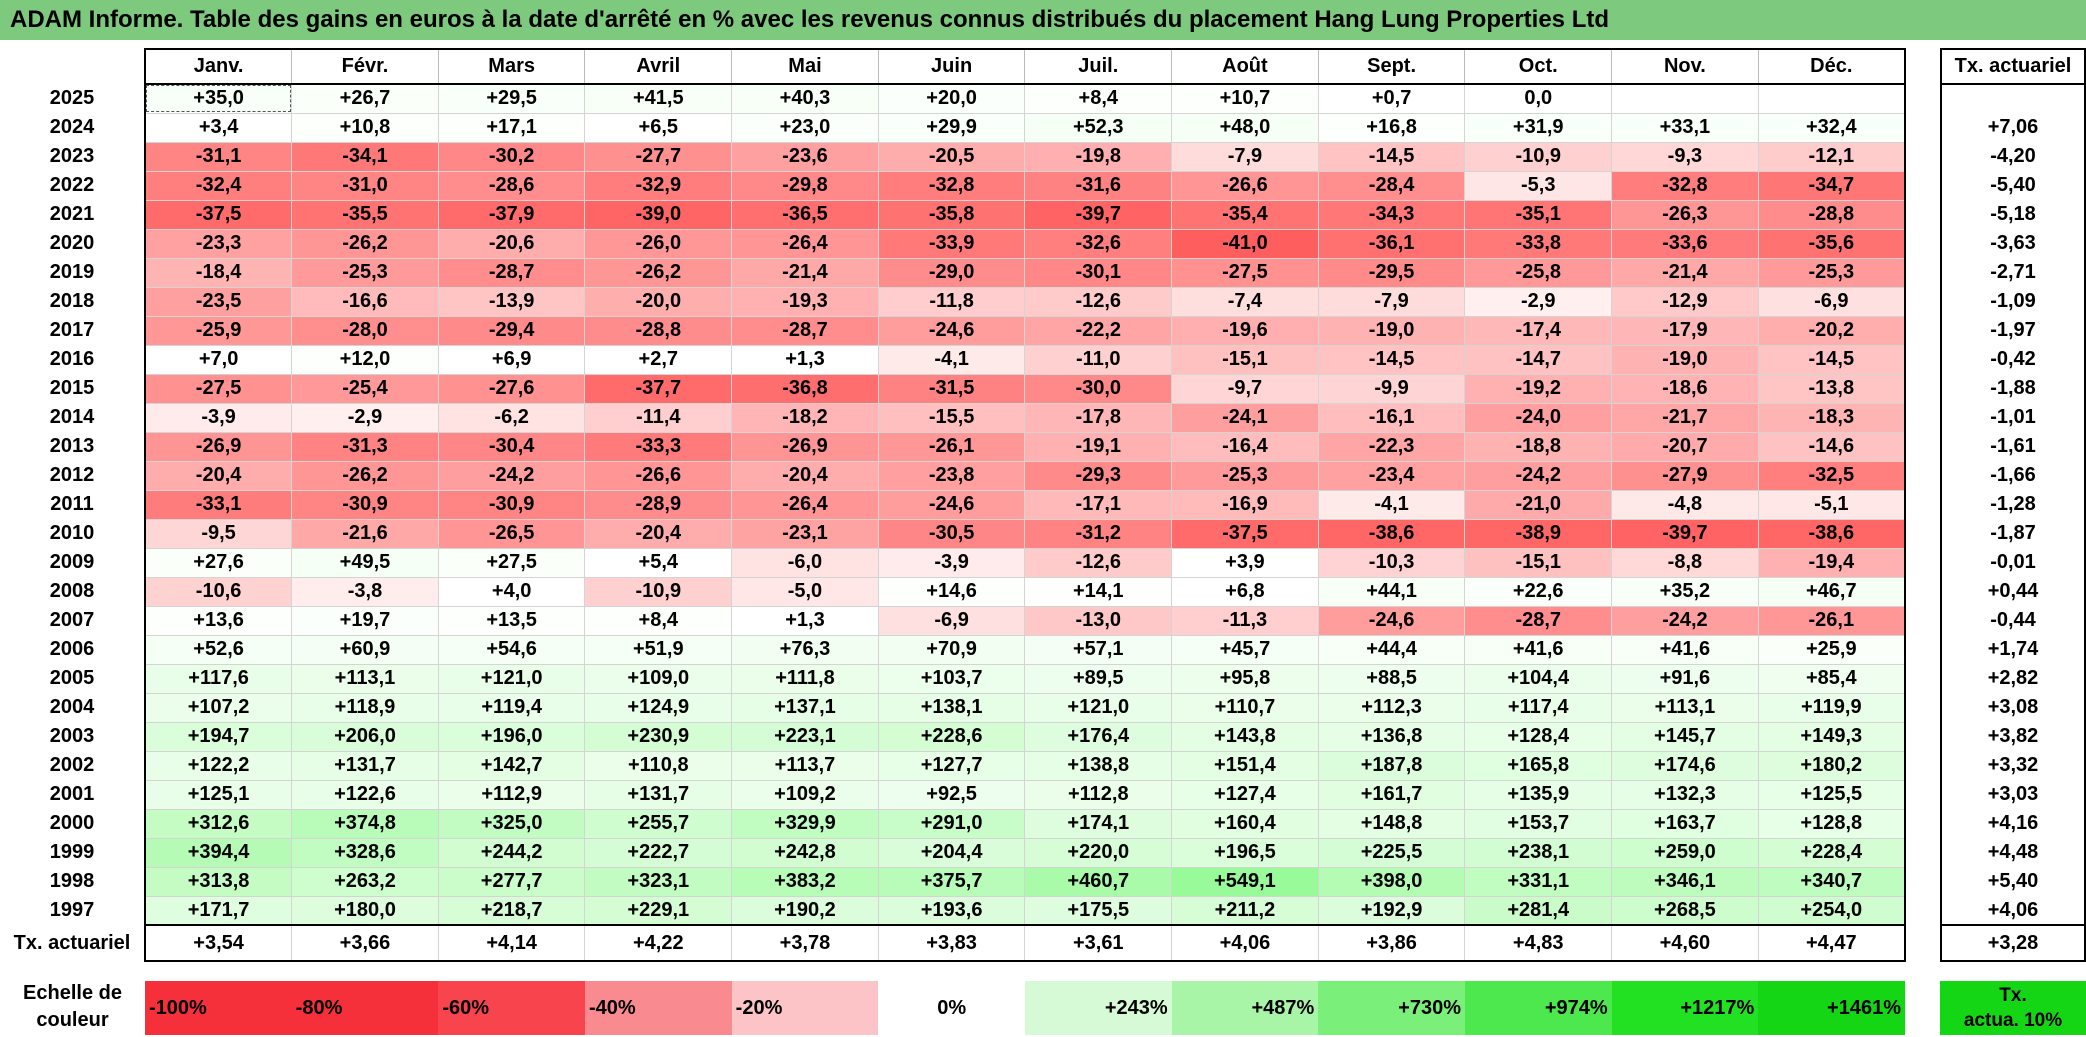 The width and height of the screenshot is (2086, 1037). Describe the element at coordinates (72, 1006) in the screenshot. I see `color-scale-label: Echelle de couleur` at that location.